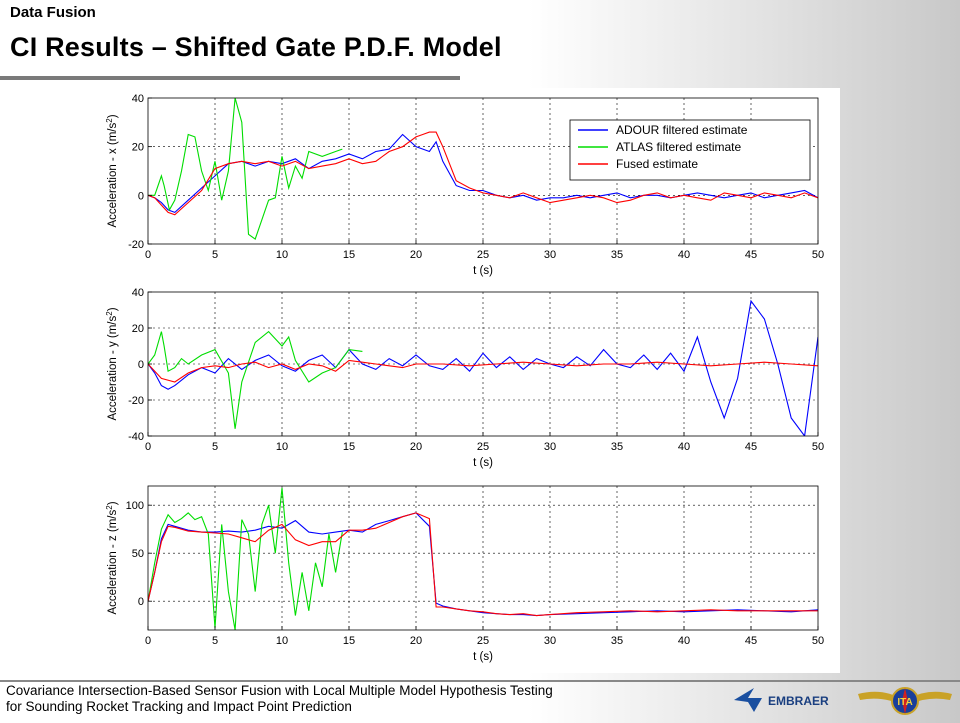 The width and height of the screenshot is (960, 723). I want to click on y-tick-label: 100, so click(135, 506).